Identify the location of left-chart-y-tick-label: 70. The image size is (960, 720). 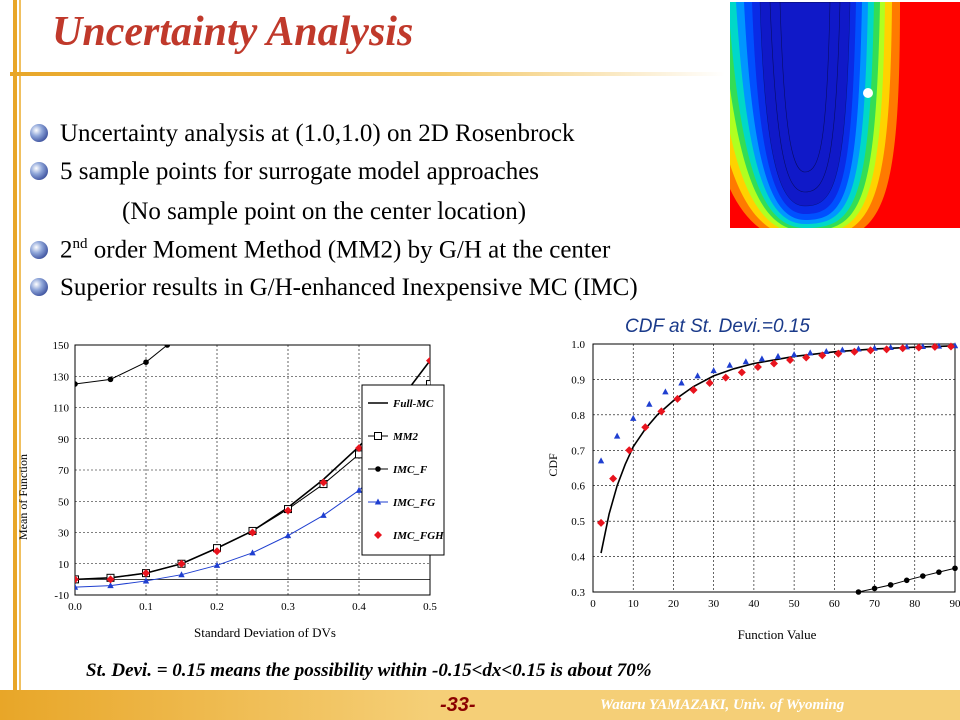
(64, 471).